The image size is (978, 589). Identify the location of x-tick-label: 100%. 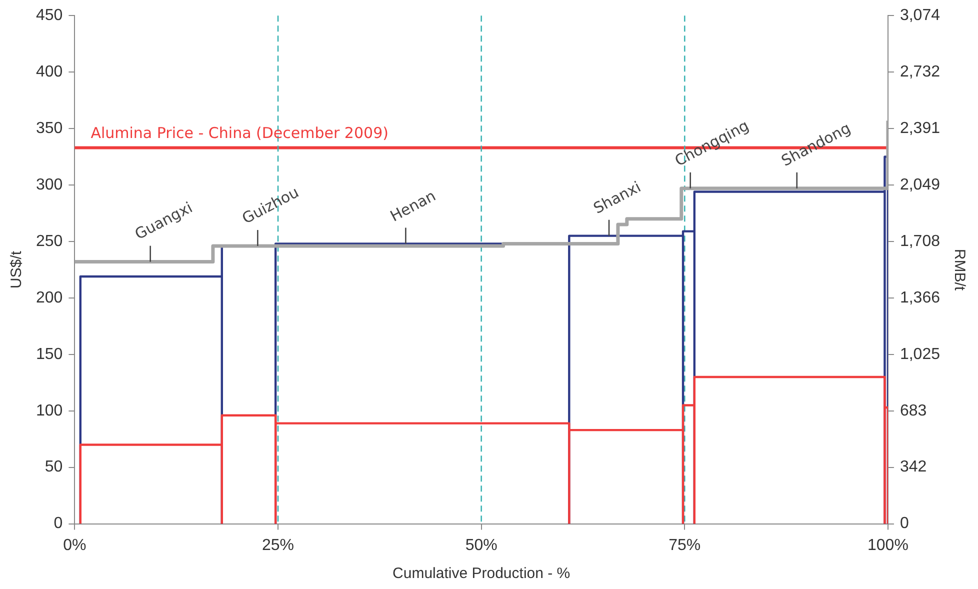
(888, 545).